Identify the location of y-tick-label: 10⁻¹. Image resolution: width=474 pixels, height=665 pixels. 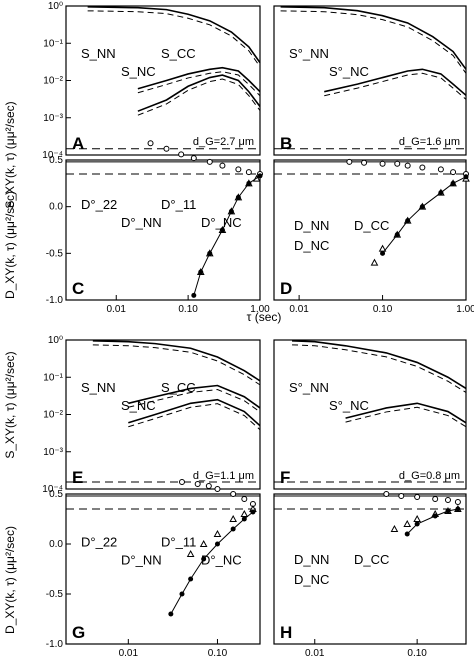
(53, 43).